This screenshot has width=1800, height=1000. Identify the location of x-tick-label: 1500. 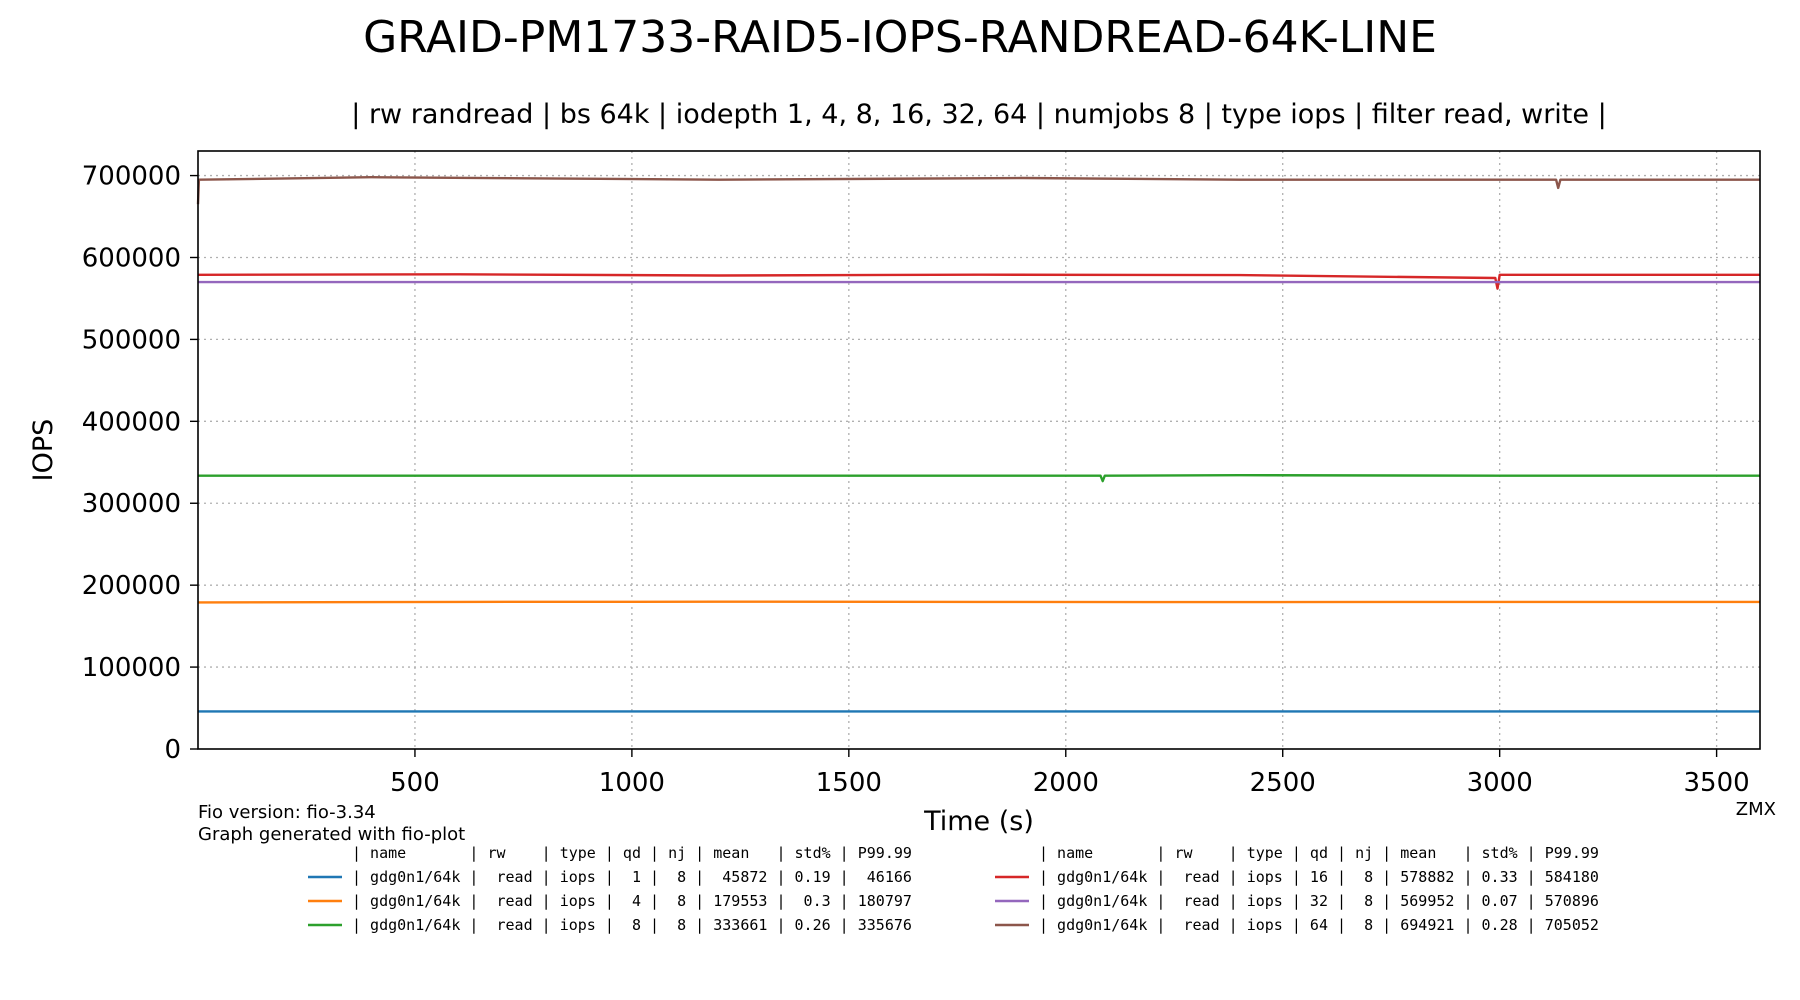
(849, 783).